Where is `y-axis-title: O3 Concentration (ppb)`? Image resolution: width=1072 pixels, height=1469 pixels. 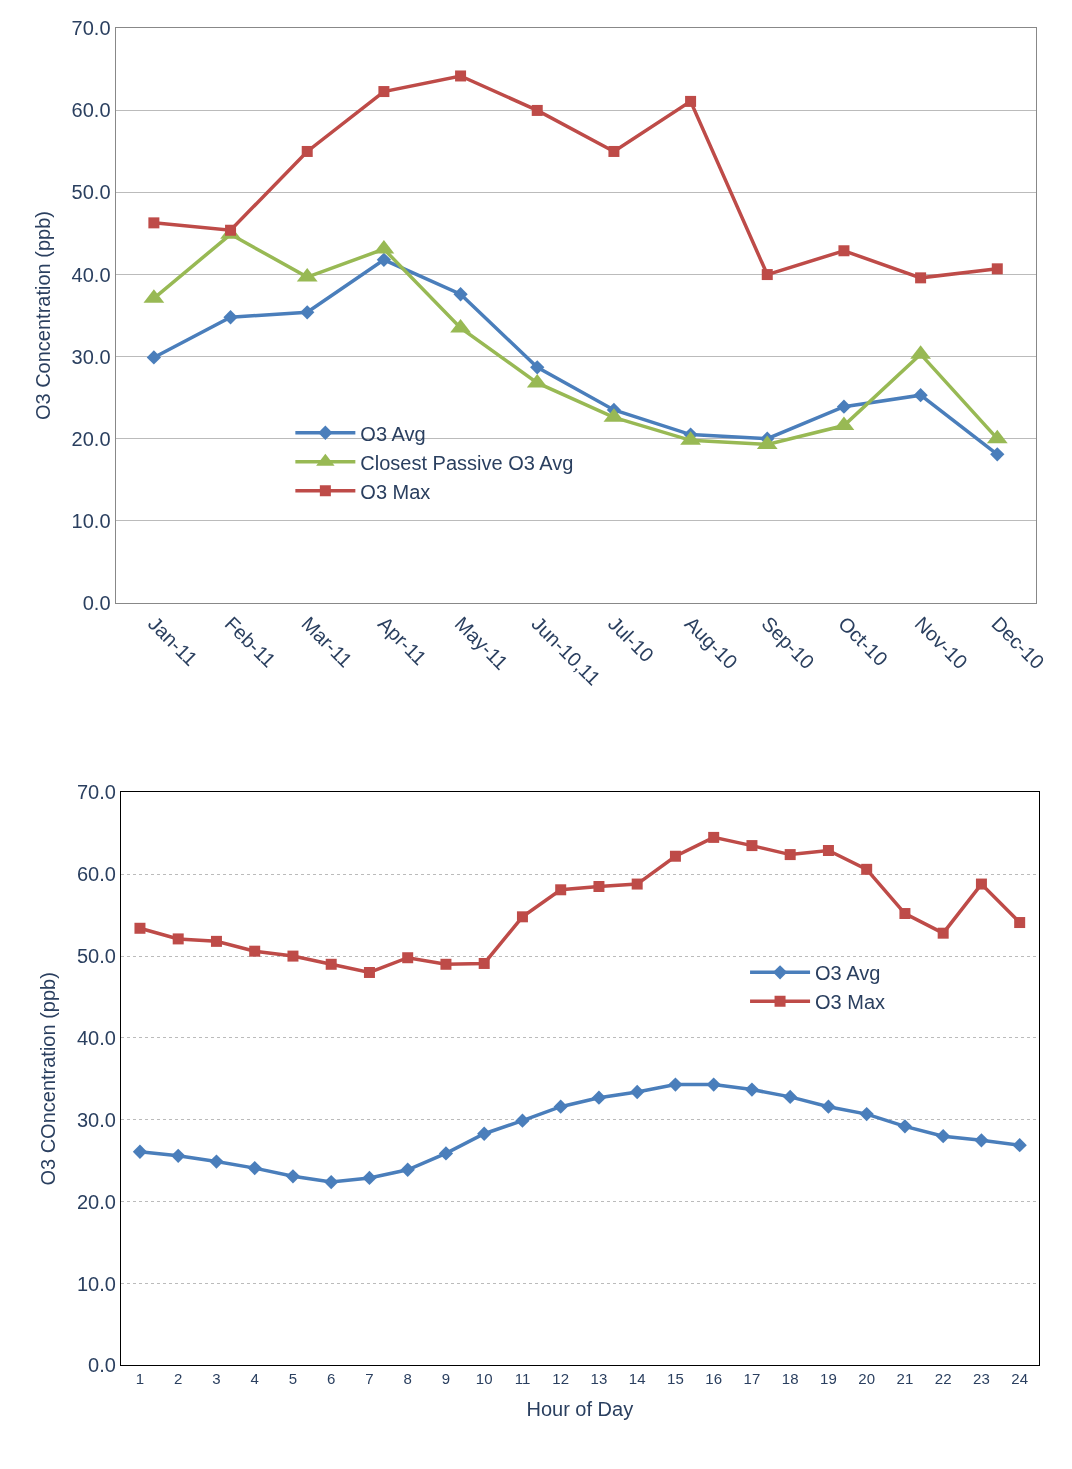
y-axis-title: O3 Concentration (ppb) is located at coordinates (43, 316).